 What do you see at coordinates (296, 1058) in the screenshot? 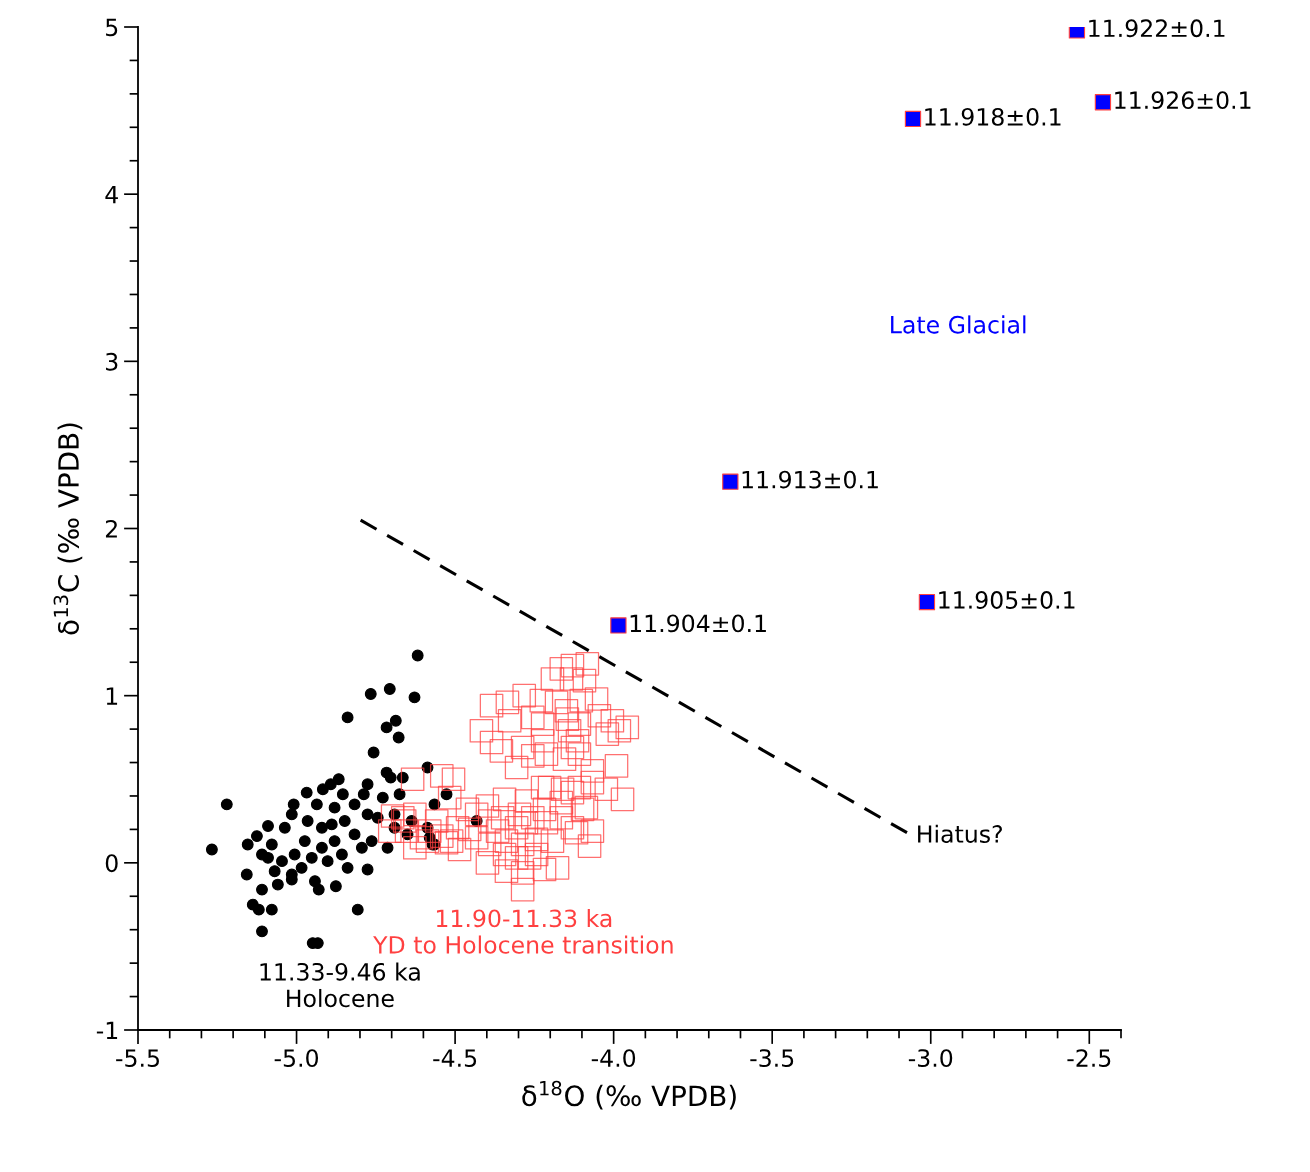
I see `x-tick-label: -5.0` at bounding box center [296, 1058].